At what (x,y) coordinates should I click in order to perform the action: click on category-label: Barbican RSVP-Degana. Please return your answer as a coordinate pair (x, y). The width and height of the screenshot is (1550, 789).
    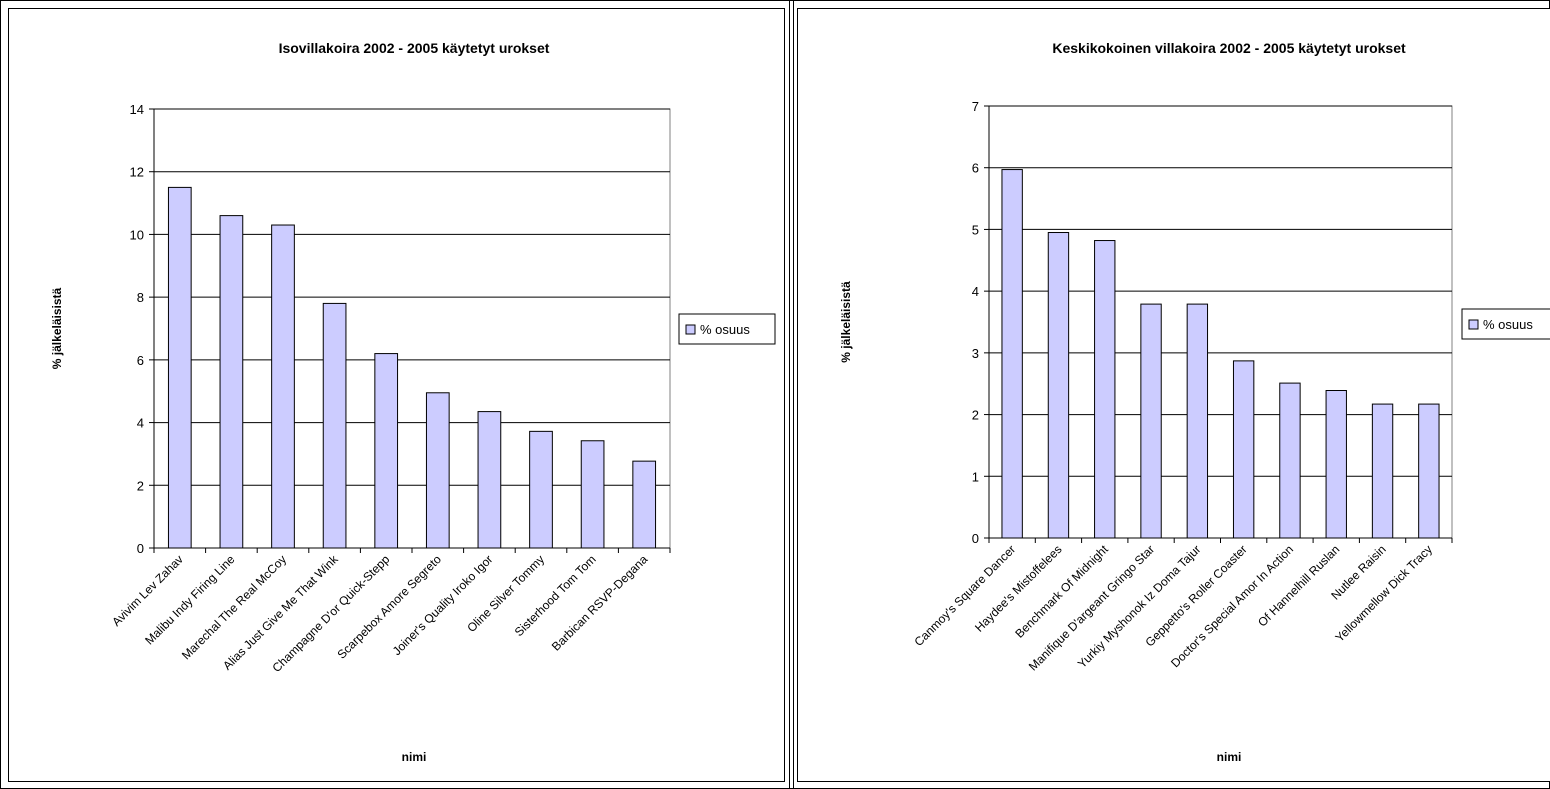
    Looking at the image, I should click on (600, 603).